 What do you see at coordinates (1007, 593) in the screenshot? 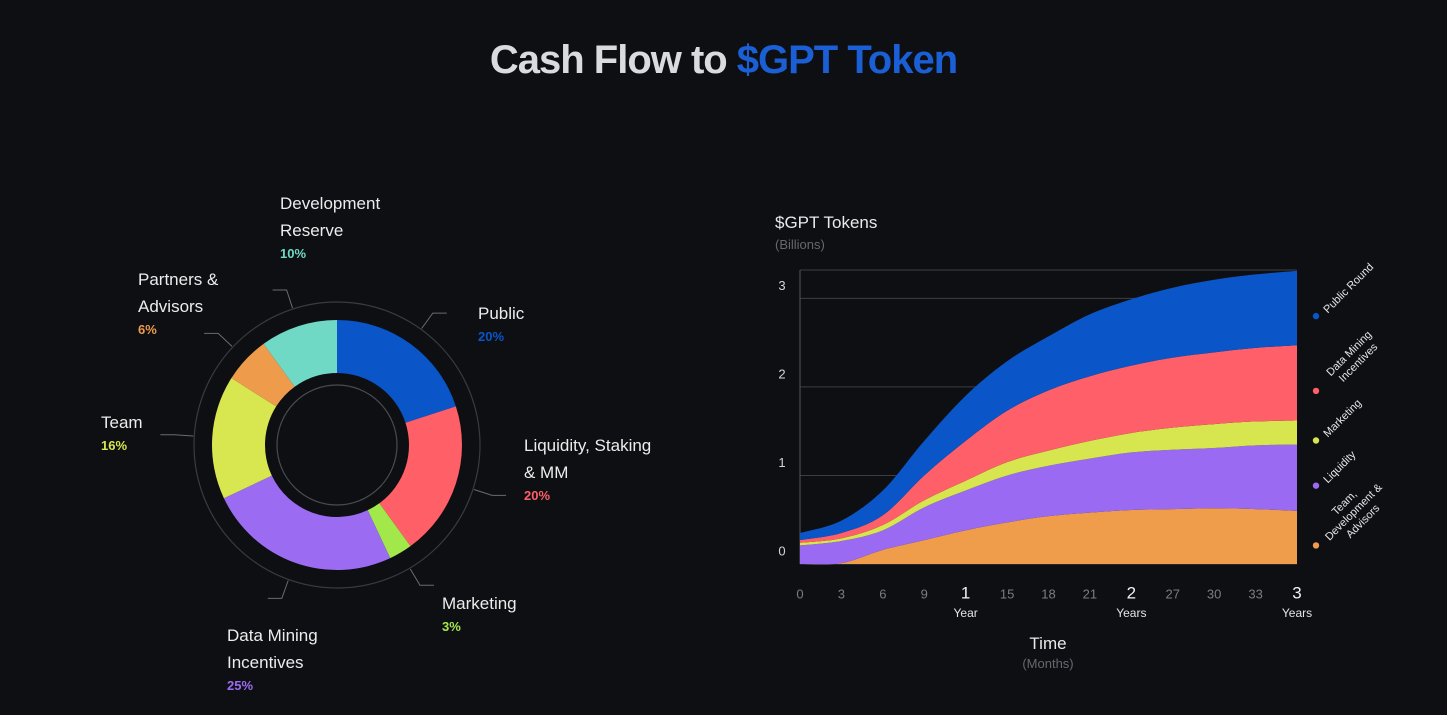
I see `x-tick-label: 15` at bounding box center [1007, 593].